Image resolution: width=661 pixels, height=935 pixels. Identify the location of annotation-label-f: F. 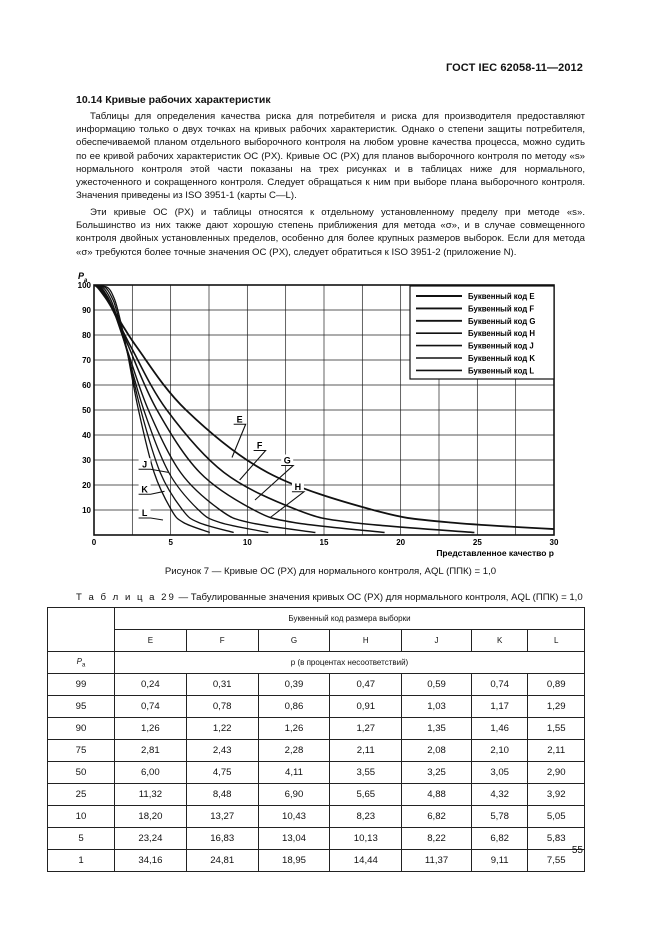
(260, 446).